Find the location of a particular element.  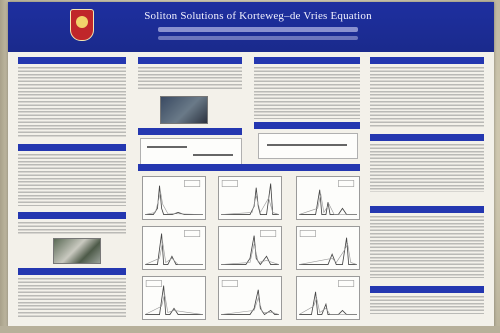

floor-shadow is located at coordinates (250, 329).